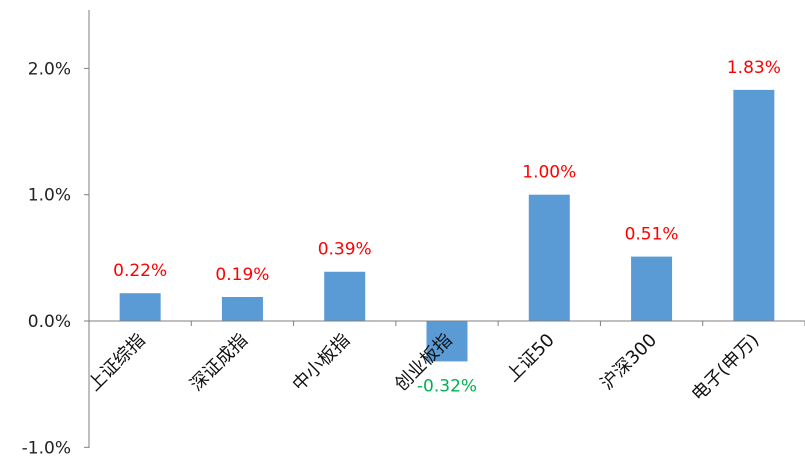  What do you see at coordinates (447, 386) in the screenshot?
I see `data-label: -0.32%` at bounding box center [447, 386].